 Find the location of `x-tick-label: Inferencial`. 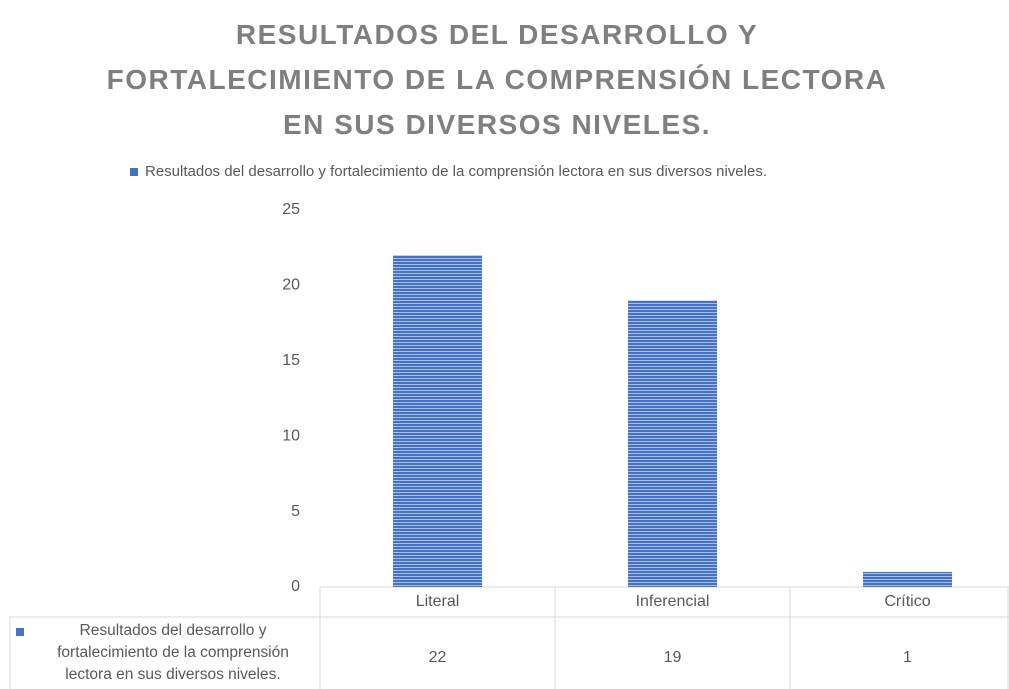

x-tick-label: Inferencial is located at coordinates (673, 601).